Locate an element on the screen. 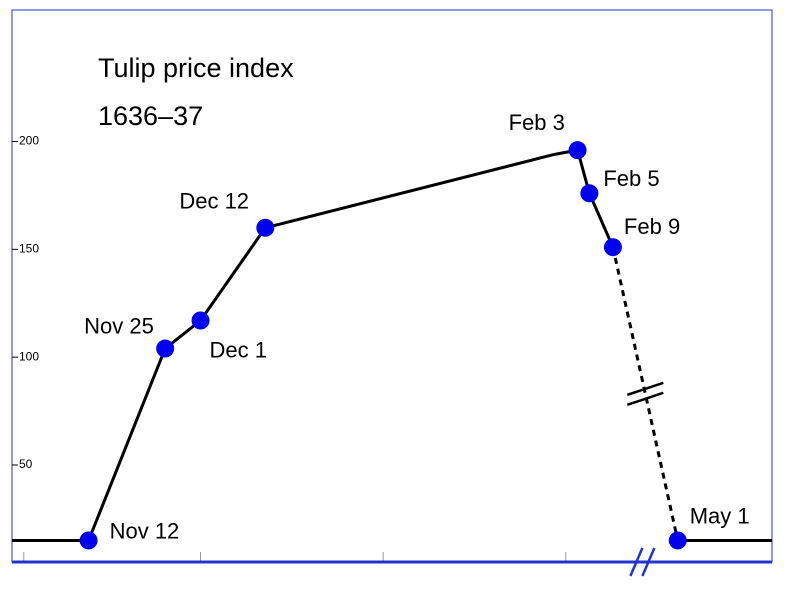 This screenshot has height=600, width=800. point-label: Feb 3 is located at coordinates (537, 122).